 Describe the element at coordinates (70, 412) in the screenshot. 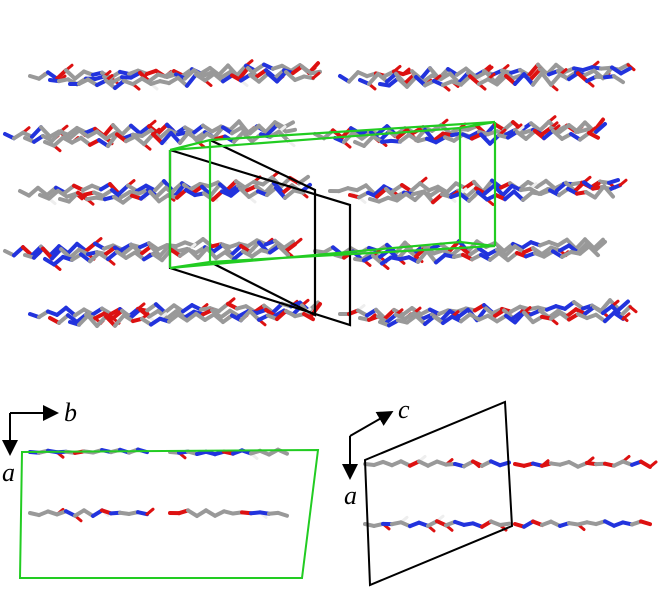

I see `axis-label: b` at that location.